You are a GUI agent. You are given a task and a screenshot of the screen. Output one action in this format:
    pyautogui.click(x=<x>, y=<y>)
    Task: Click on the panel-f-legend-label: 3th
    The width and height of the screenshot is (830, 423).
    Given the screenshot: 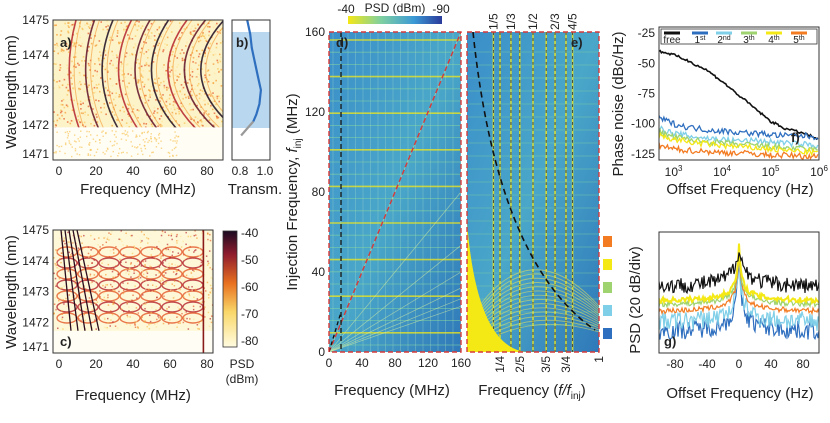 What is the action you would take?
    pyautogui.click(x=749, y=40)
    